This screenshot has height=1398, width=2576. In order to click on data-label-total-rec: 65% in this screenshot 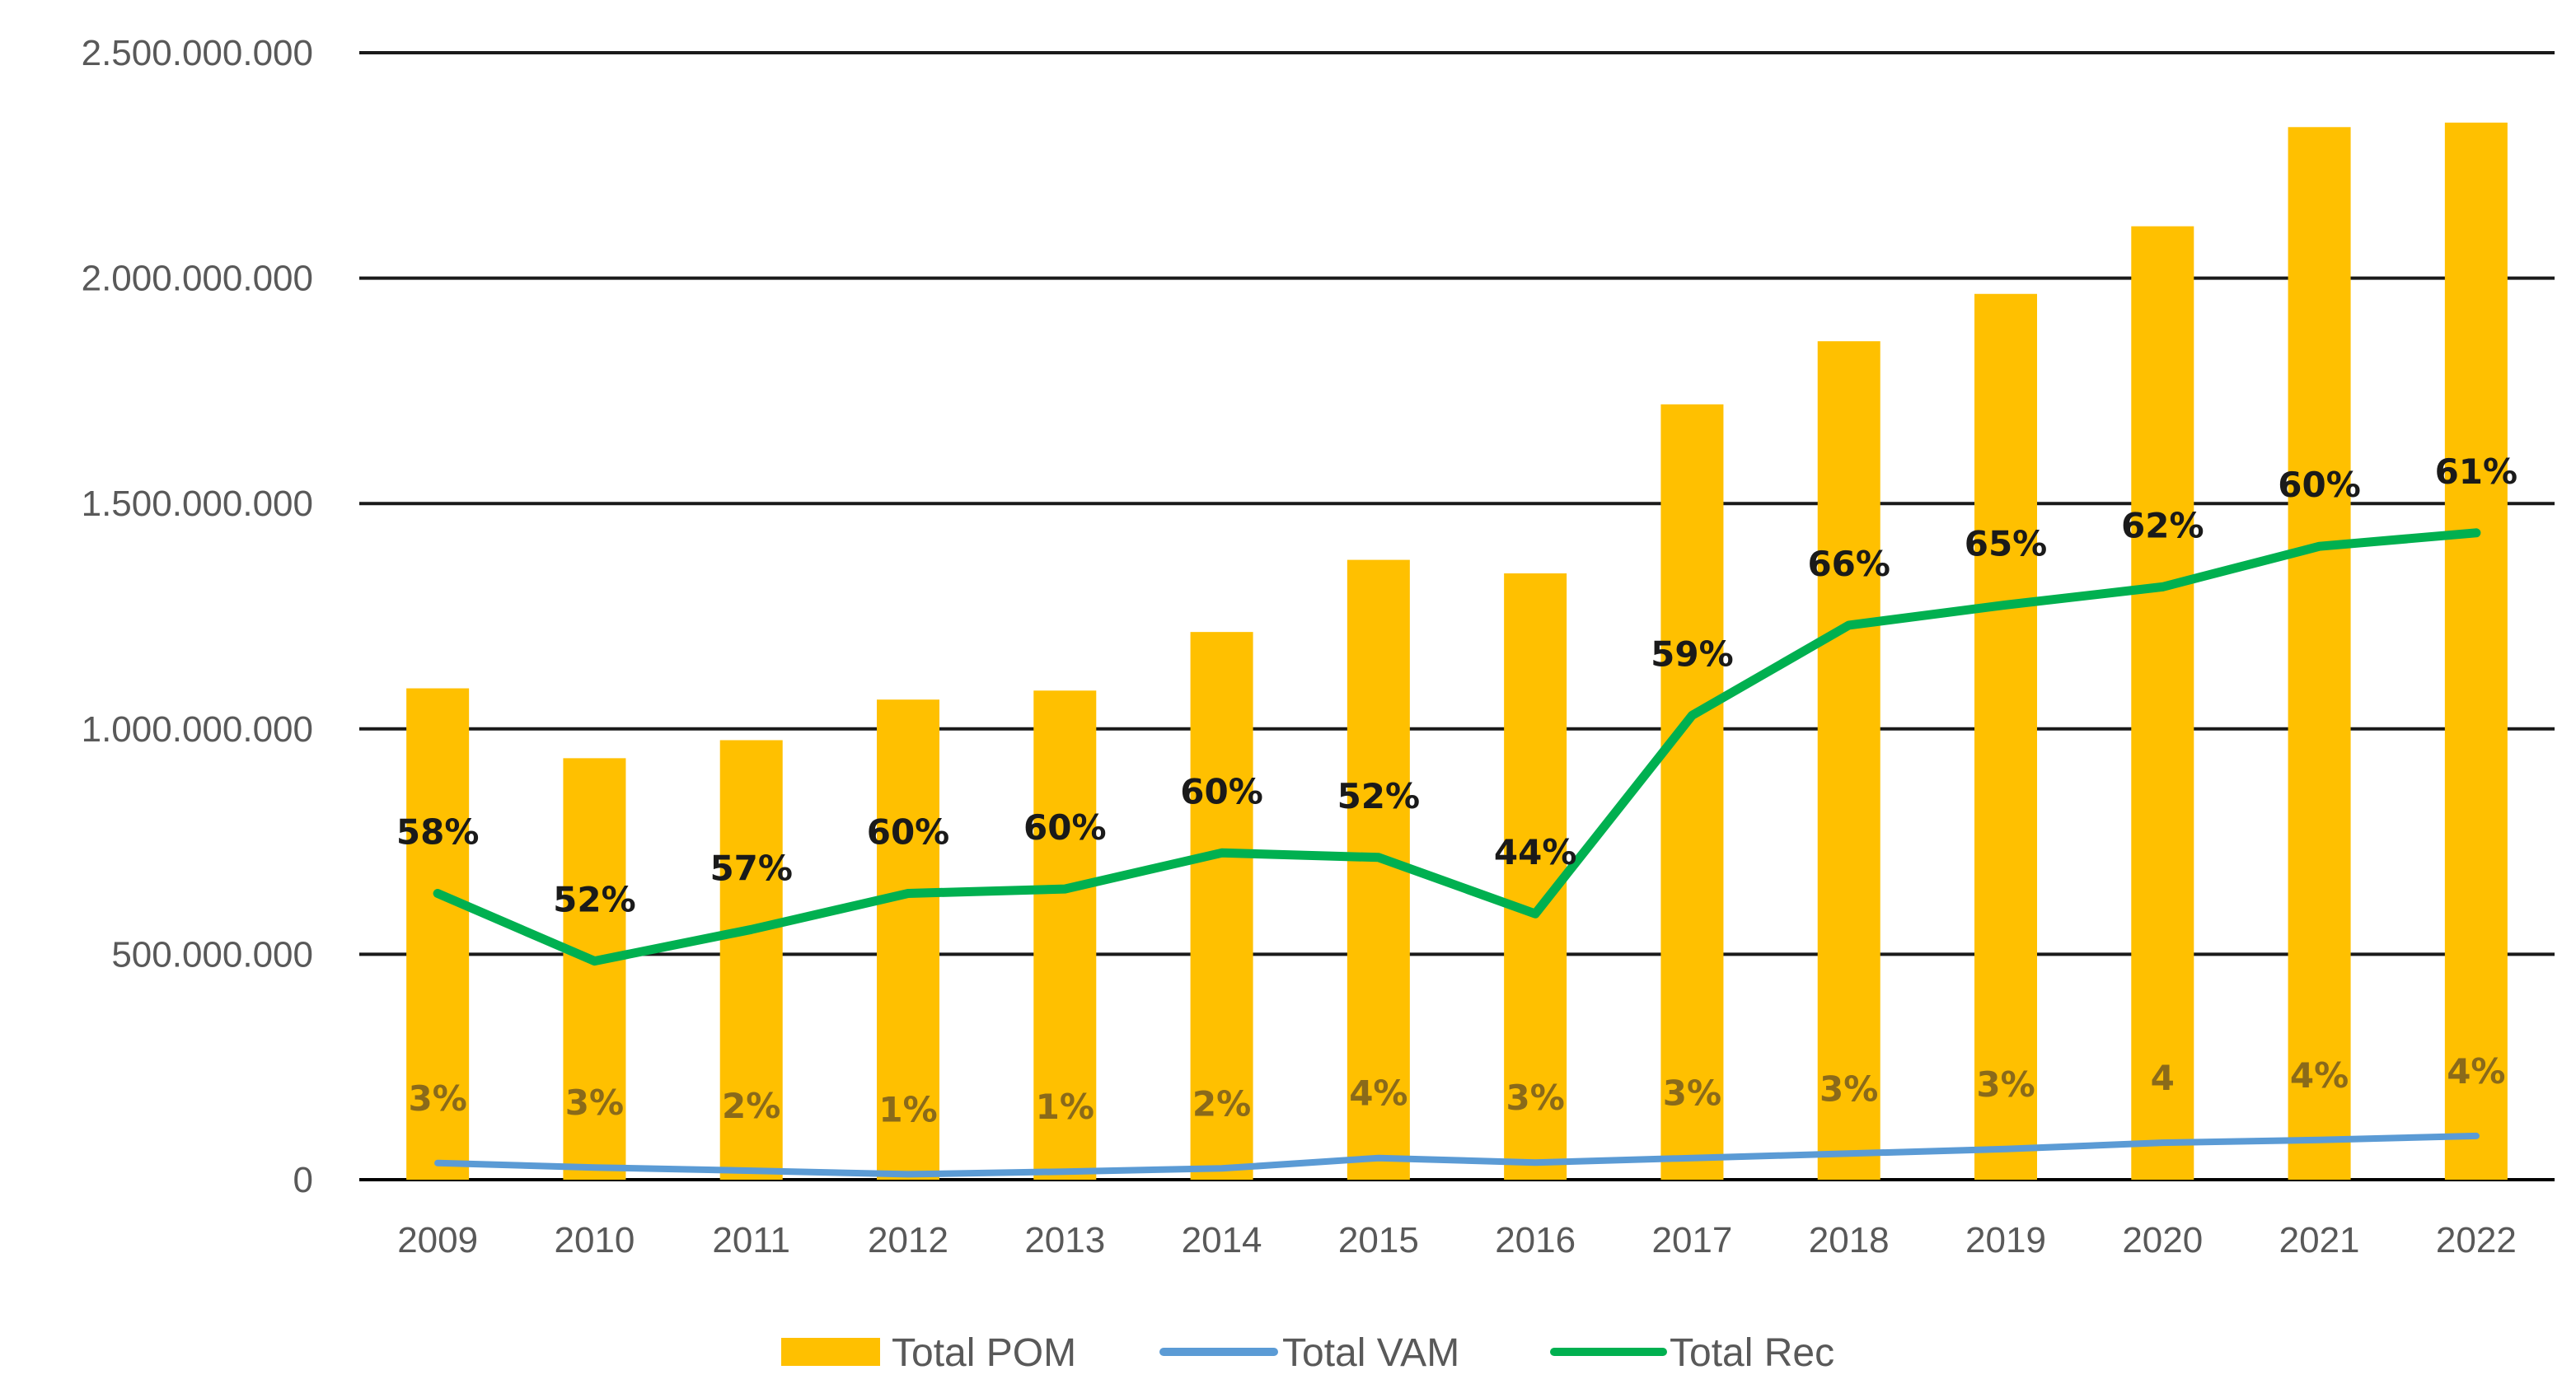, I will do `click(2006, 543)`.